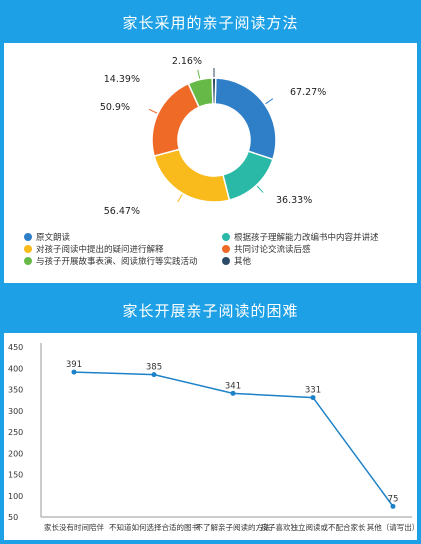  What do you see at coordinates (122, 79) in the screenshot?
I see `pie-value-label: 14.39%` at bounding box center [122, 79].